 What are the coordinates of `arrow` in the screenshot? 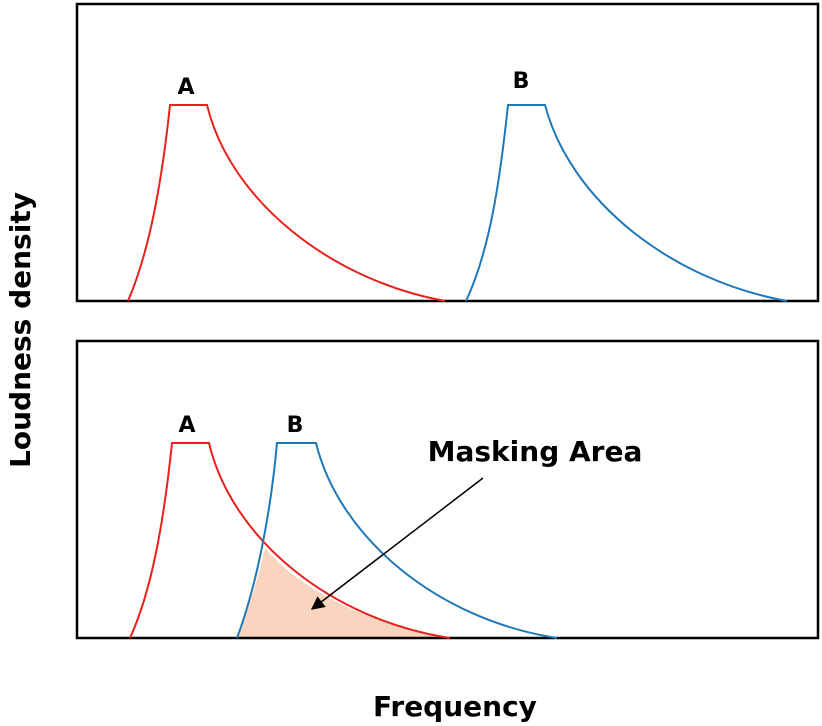 It's located at (397, 543).